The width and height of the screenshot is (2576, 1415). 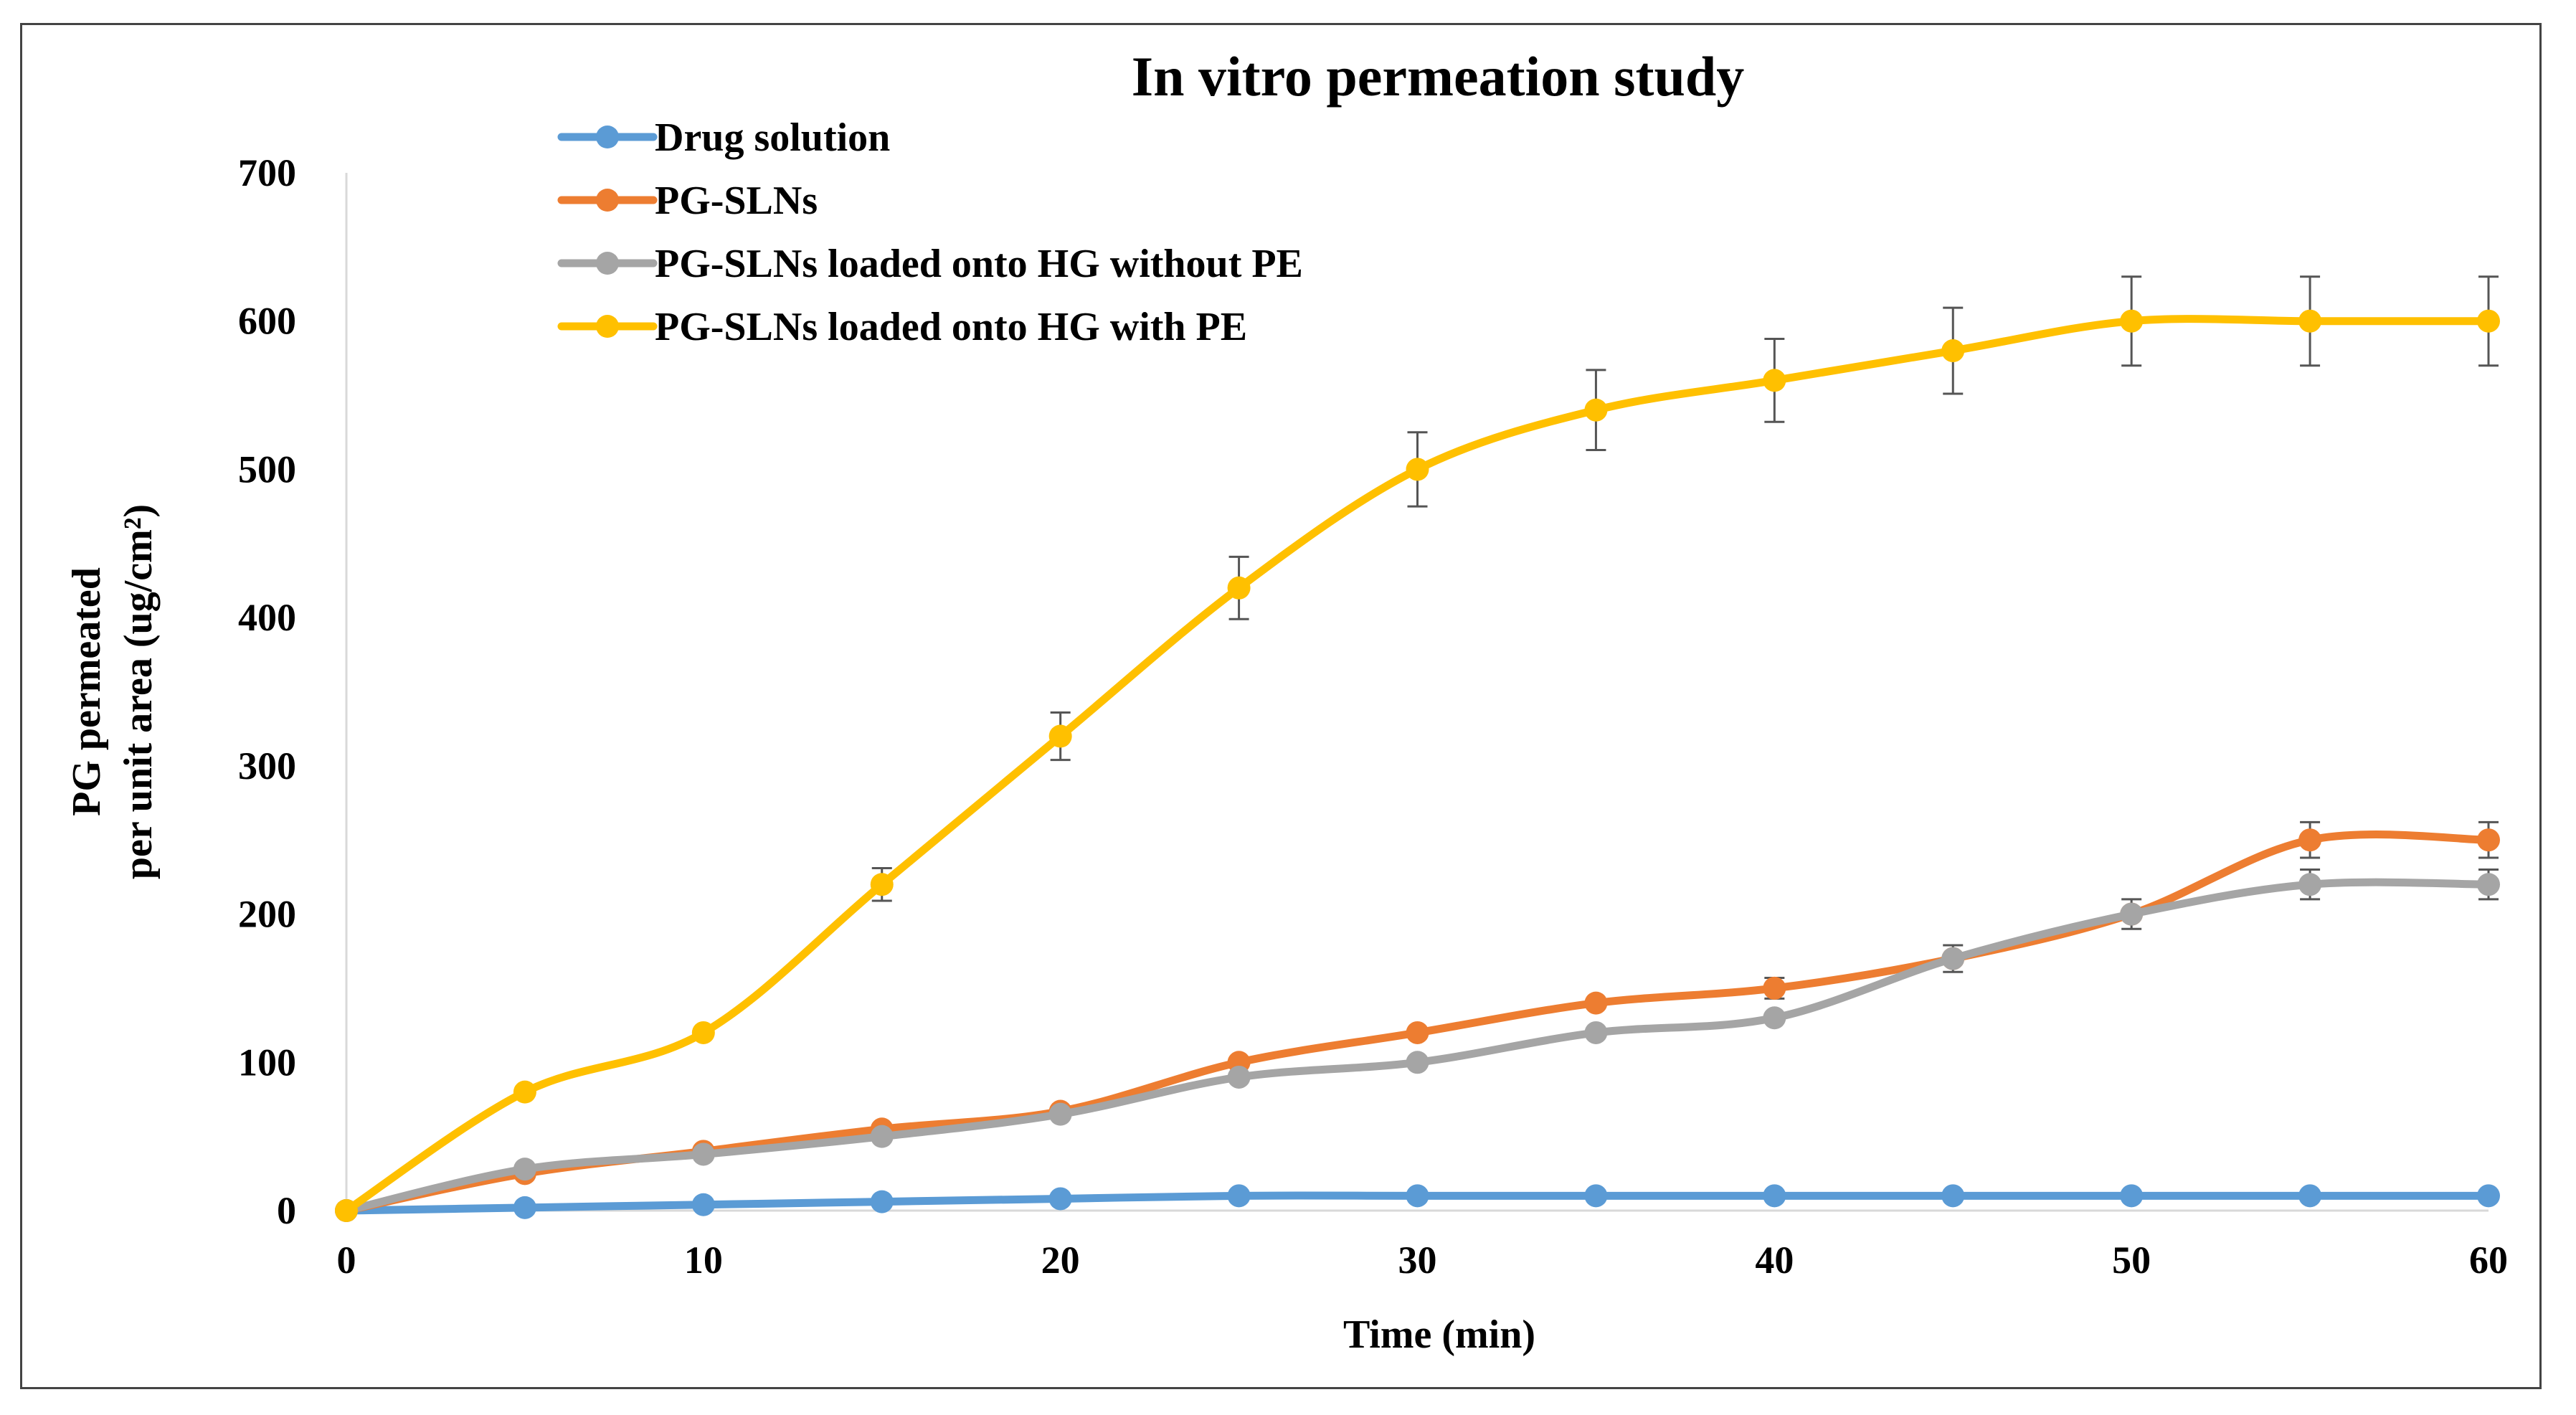 What do you see at coordinates (87, 691) in the screenshot?
I see `y-axis-title-line-1: PG permeated` at bounding box center [87, 691].